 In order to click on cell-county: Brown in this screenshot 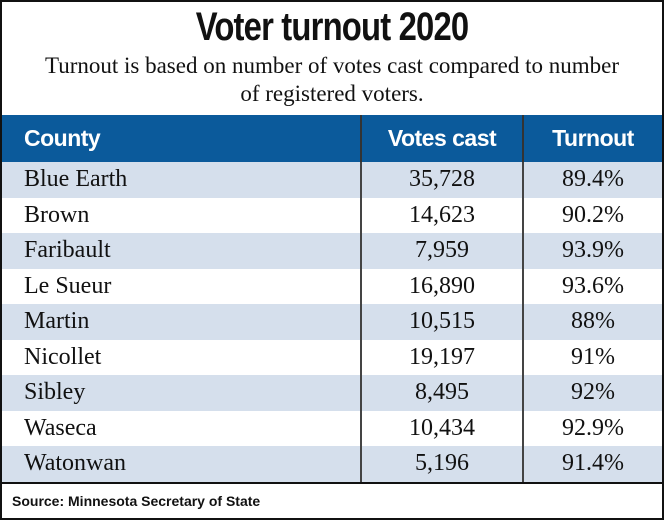, I will do `click(57, 214)`.